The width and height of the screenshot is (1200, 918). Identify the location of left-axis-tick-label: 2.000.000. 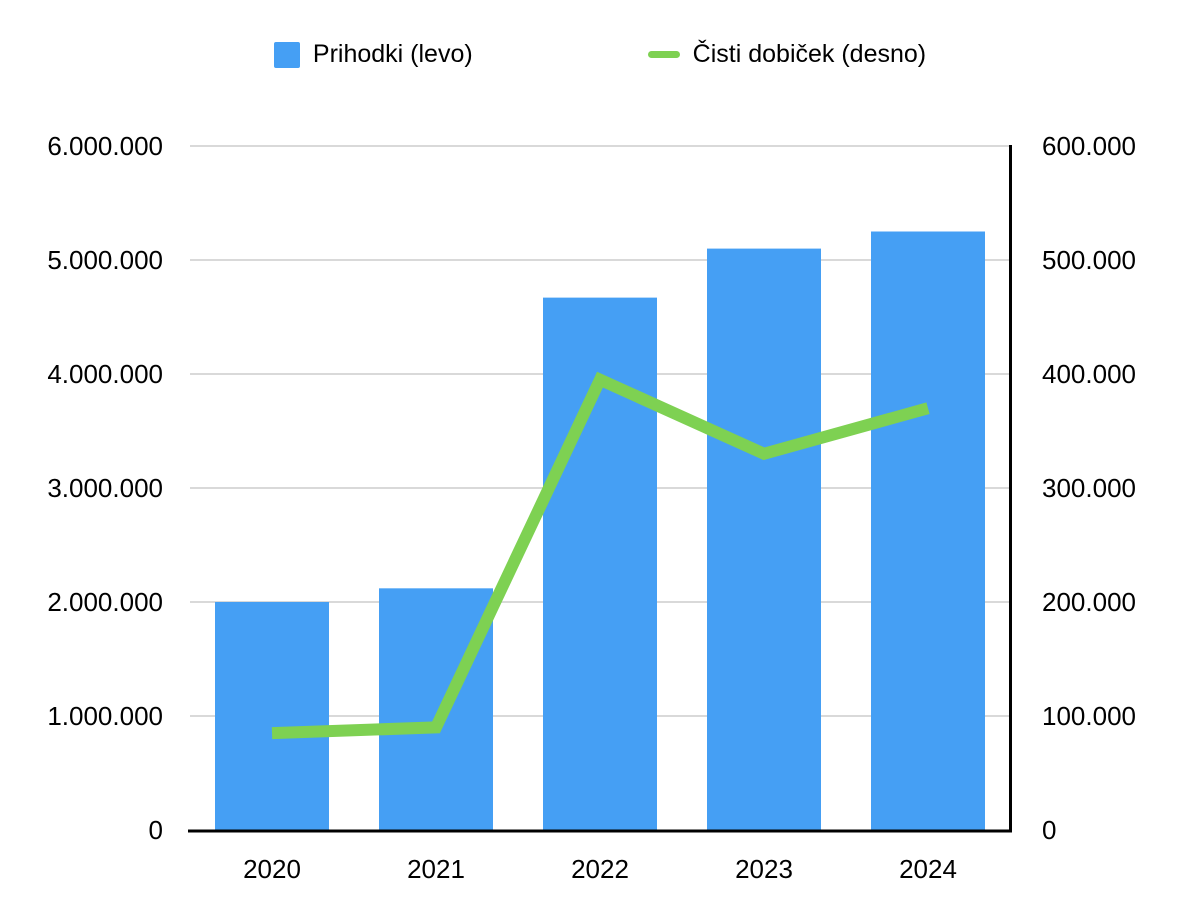
(105, 602).